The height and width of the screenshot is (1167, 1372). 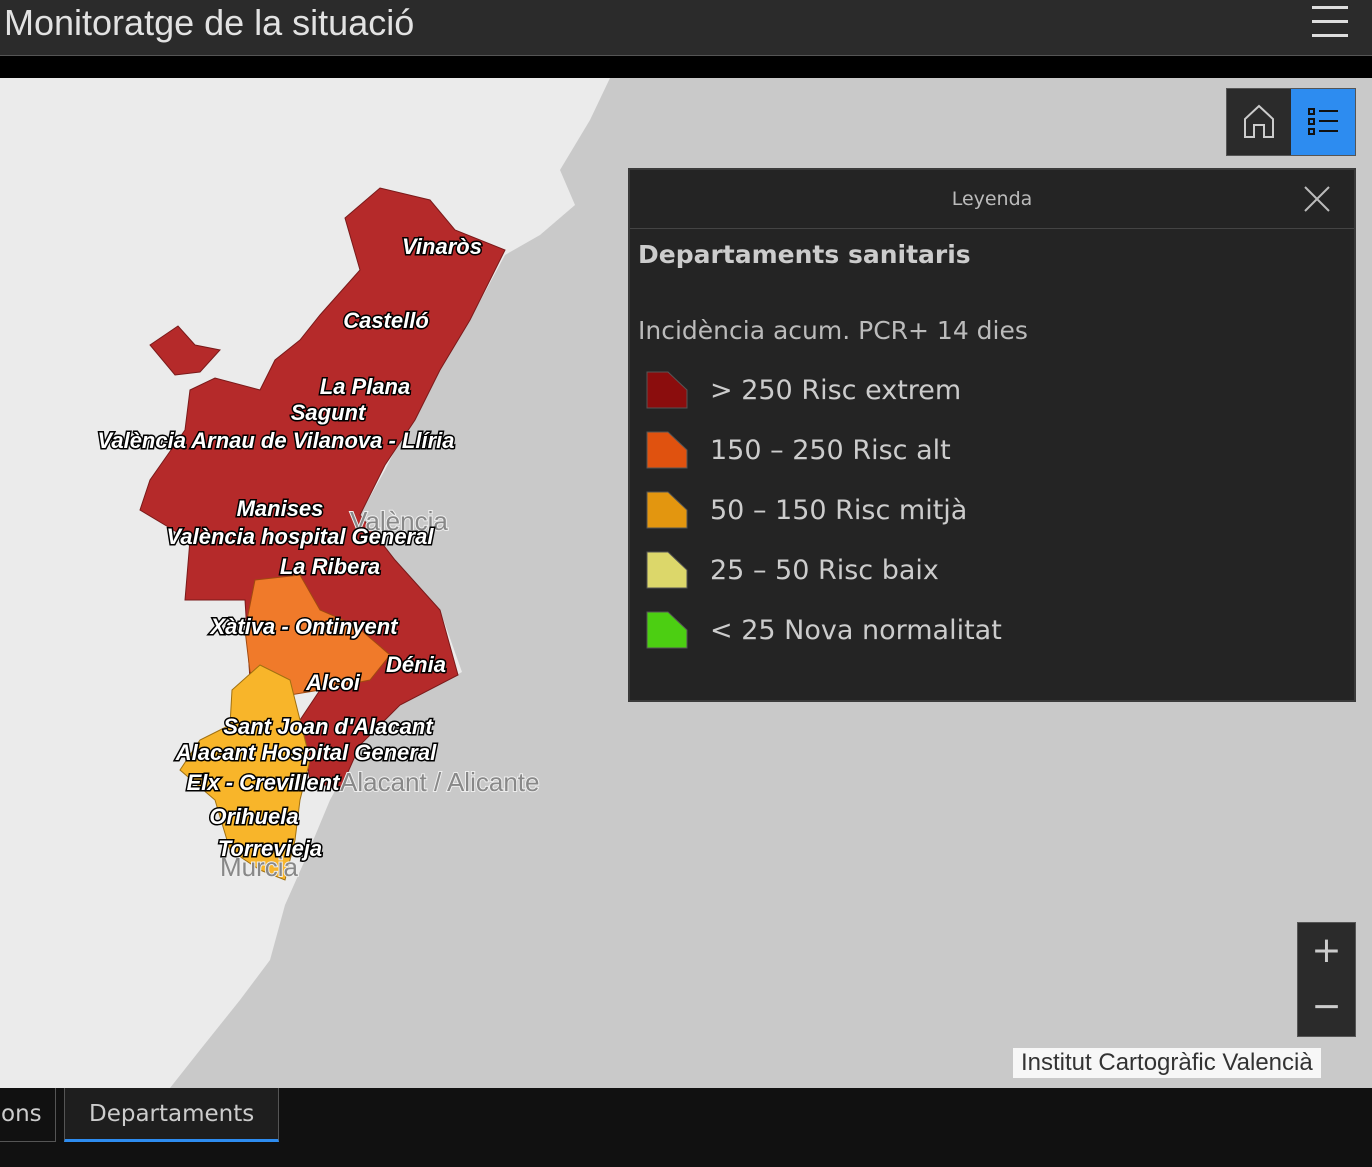 What do you see at coordinates (856, 630) in the screenshot?
I see `legend-label: < 25 Nova normalitat` at bounding box center [856, 630].